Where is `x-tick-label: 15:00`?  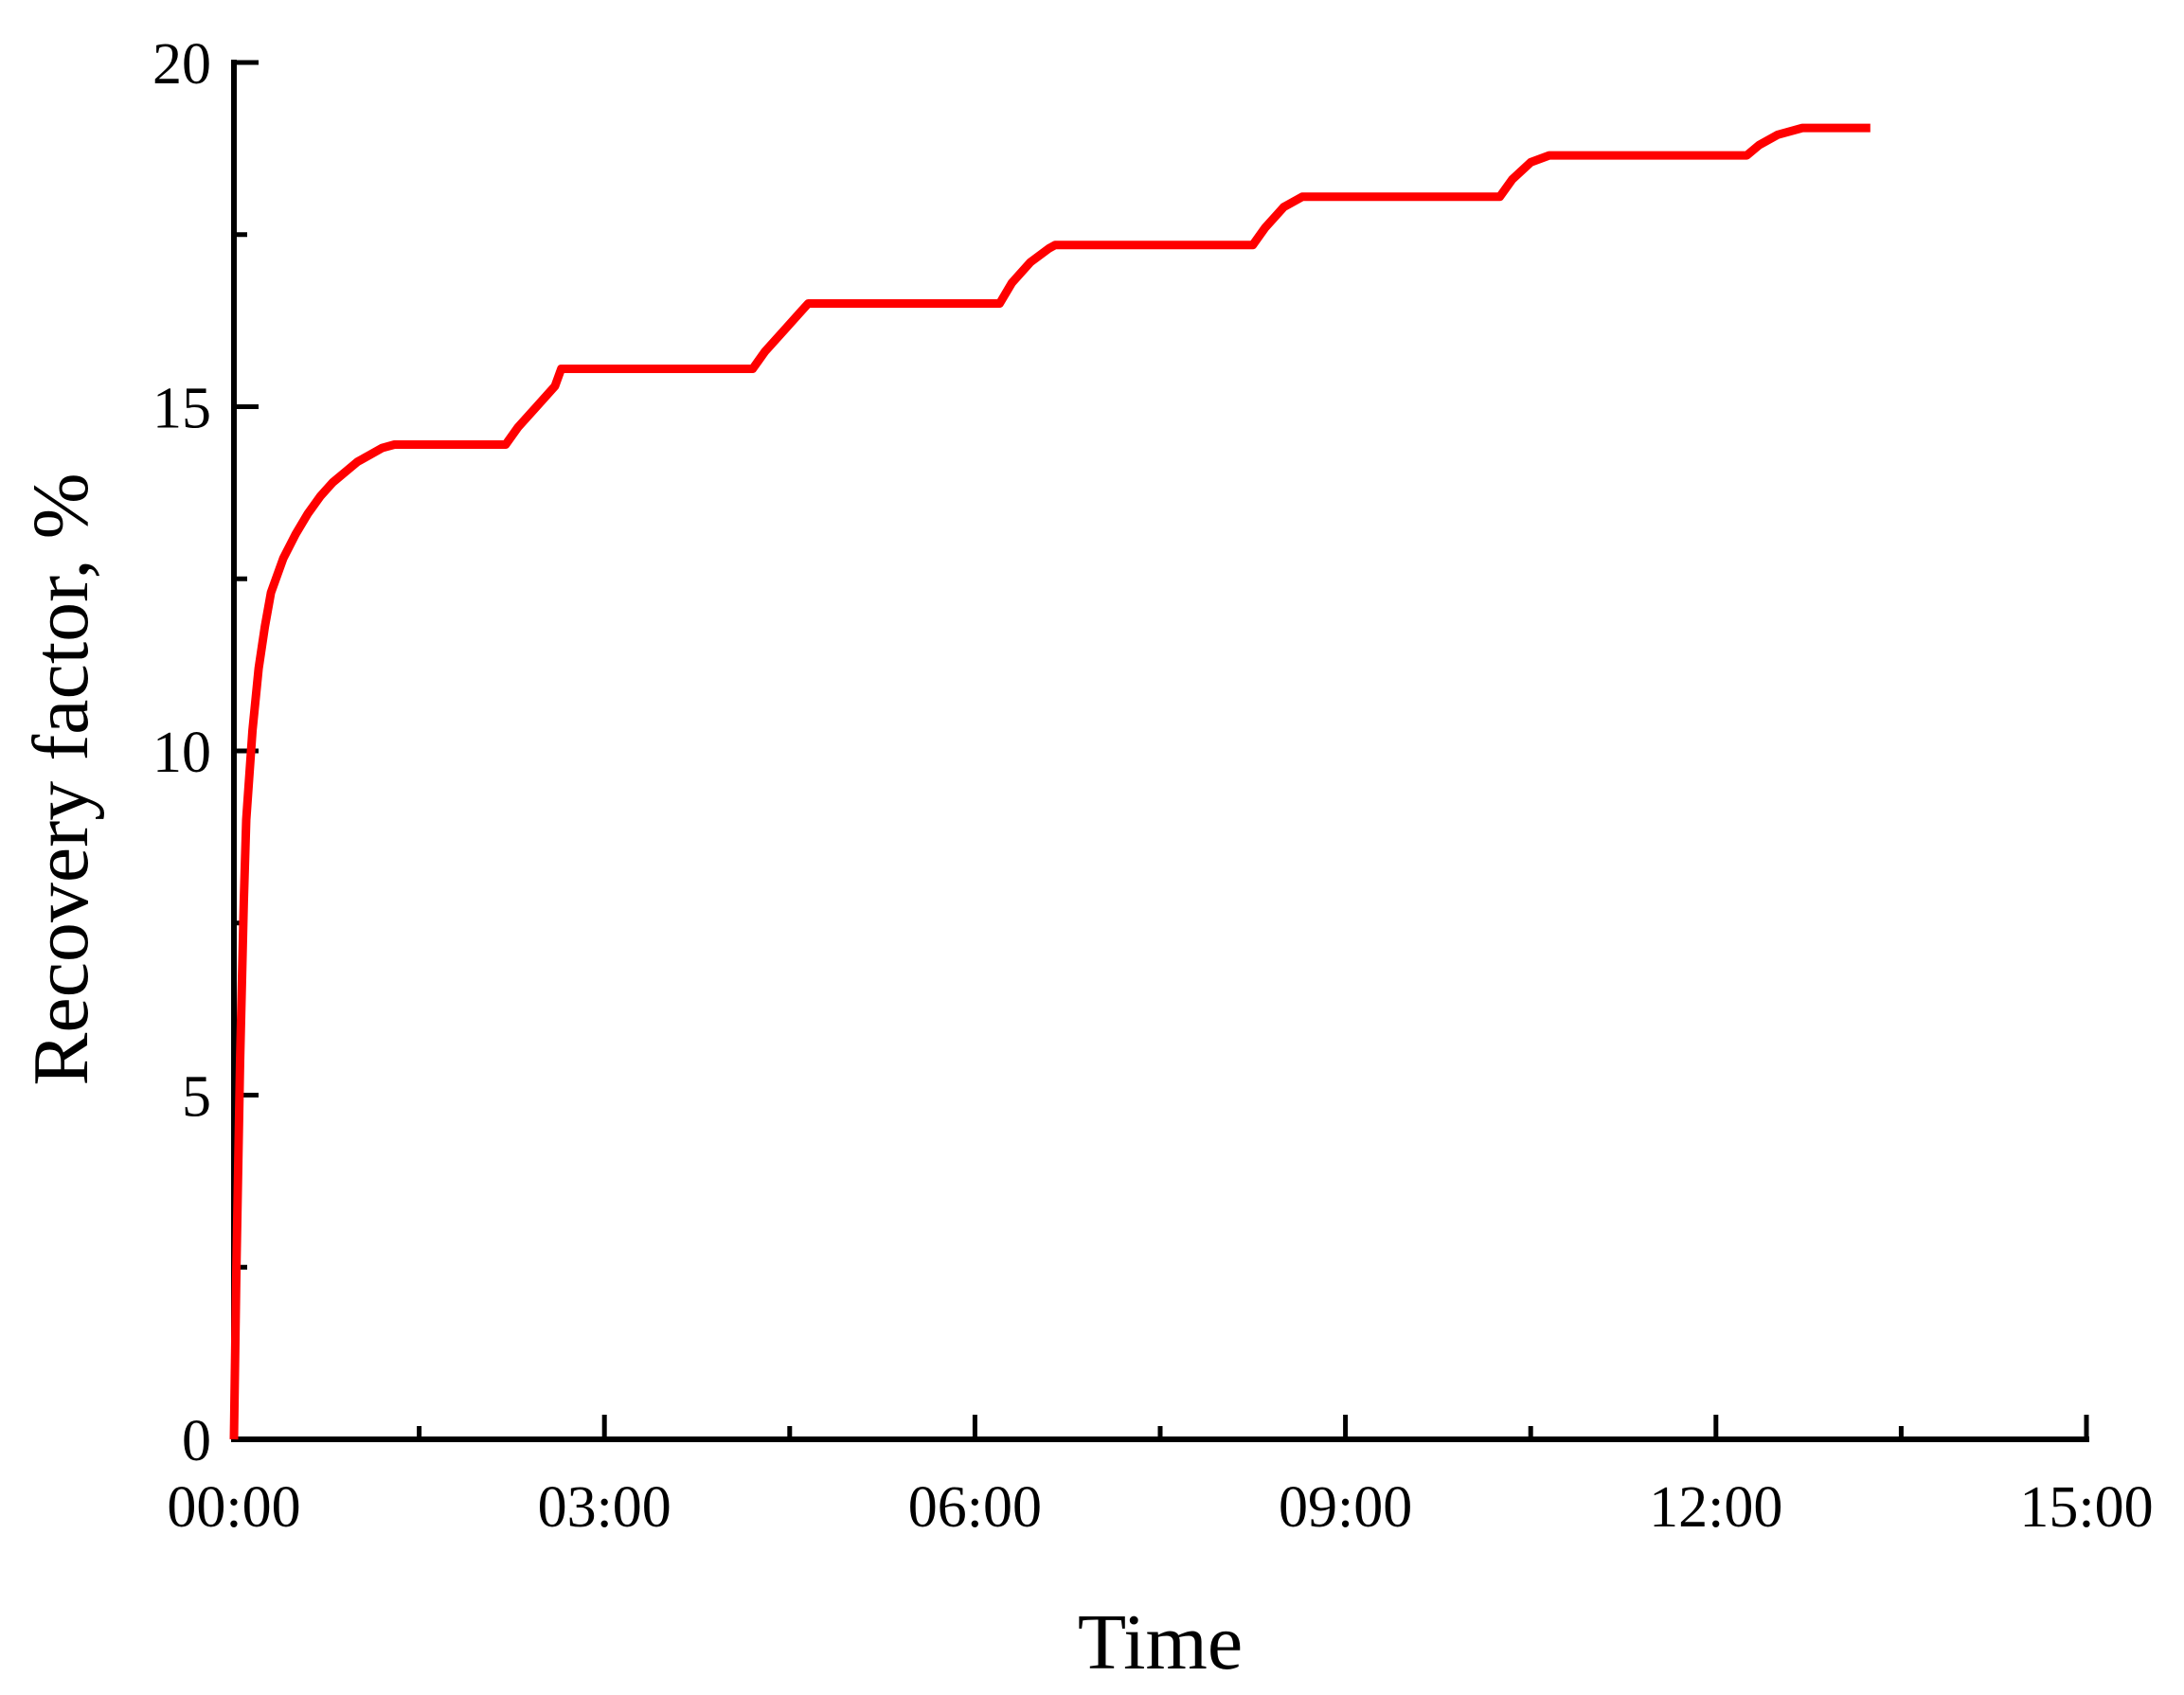 x-tick-label: 15:00 is located at coordinates (2086, 1507).